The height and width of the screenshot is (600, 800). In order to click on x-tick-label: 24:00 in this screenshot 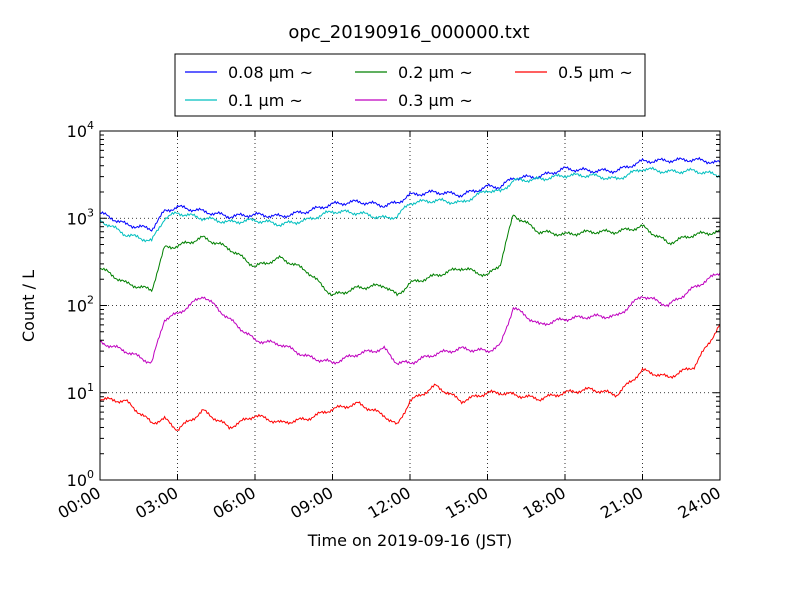, I will do `click(699, 503)`.